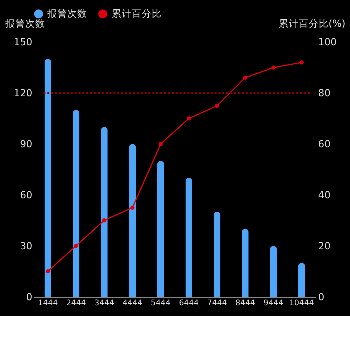 The width and height of the screenshot is (350, 350). I want to click on y-tick-label: 150, so click(23, 43).